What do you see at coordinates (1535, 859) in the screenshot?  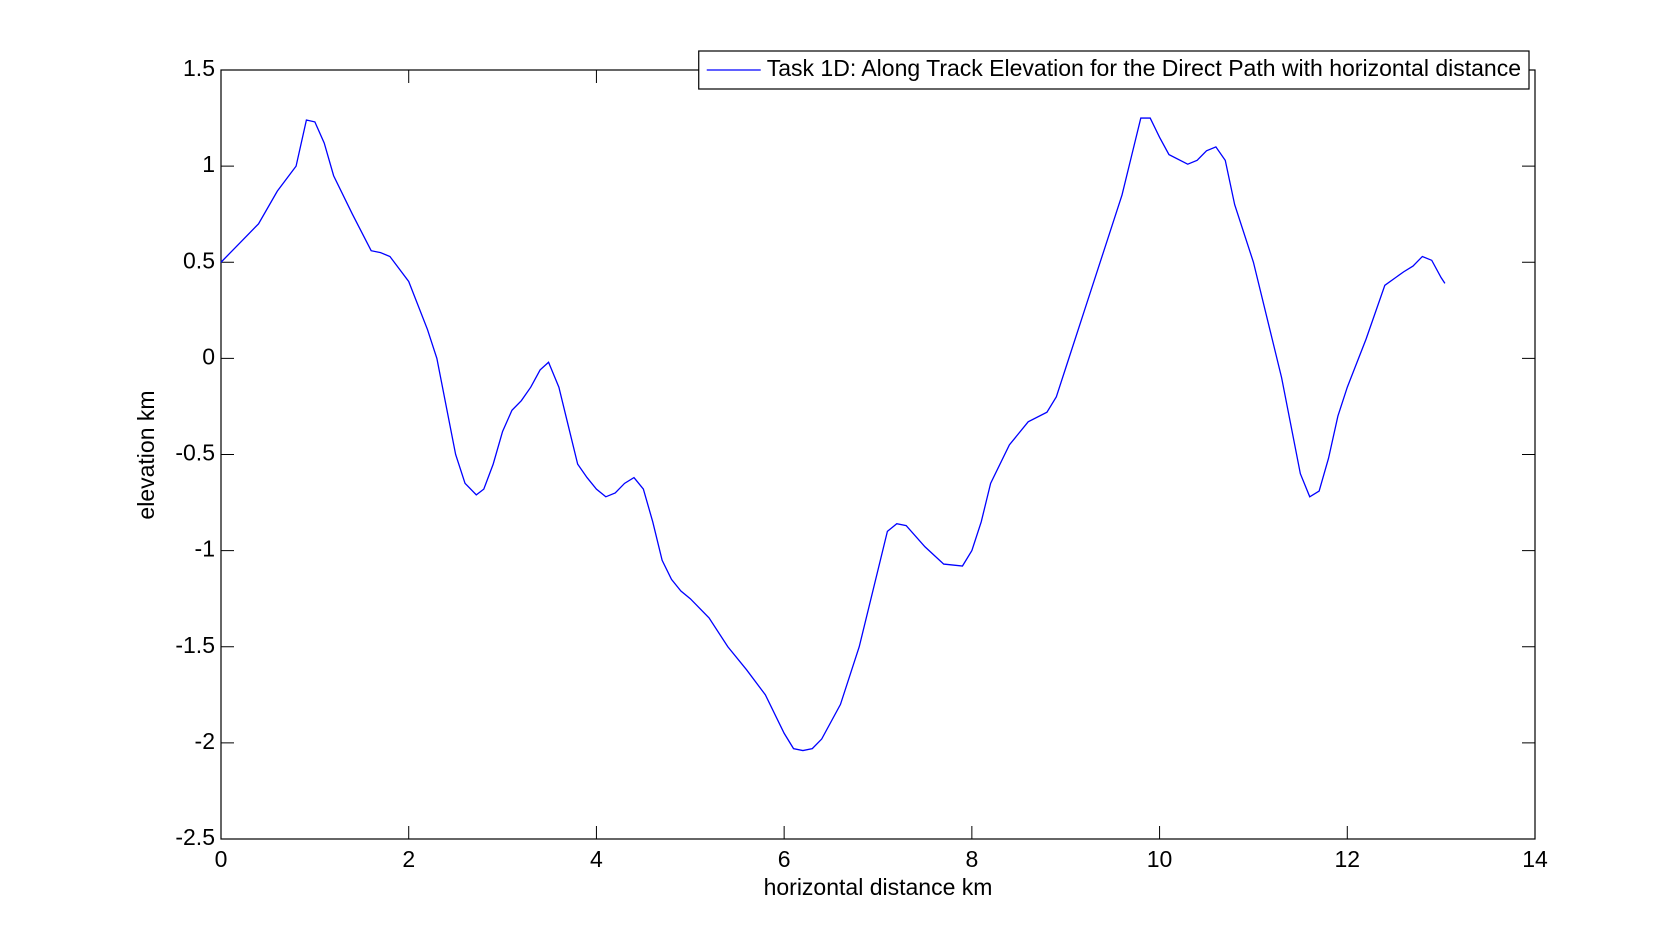 I see `x-tick-label: 14` at bounding box center [1535, 859].